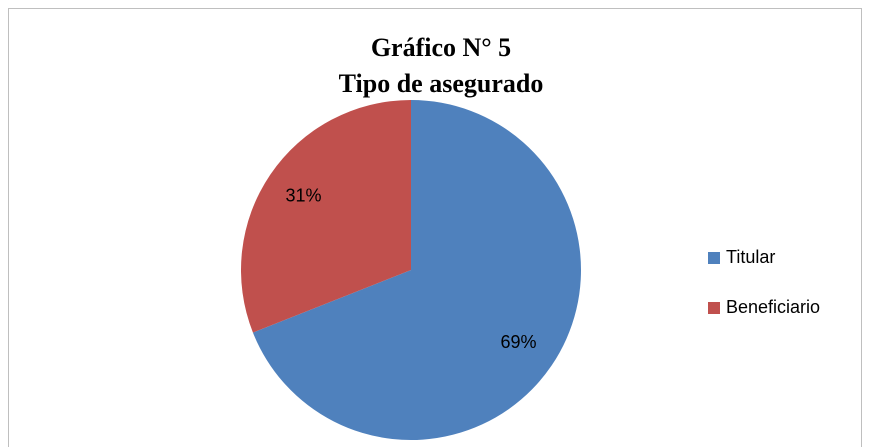 This screenshot has height=447, width=870. What do you see at coordinates (750, 257) in the screenshot?
I see `legend-label: Titular` at bounding box center [750, 257].